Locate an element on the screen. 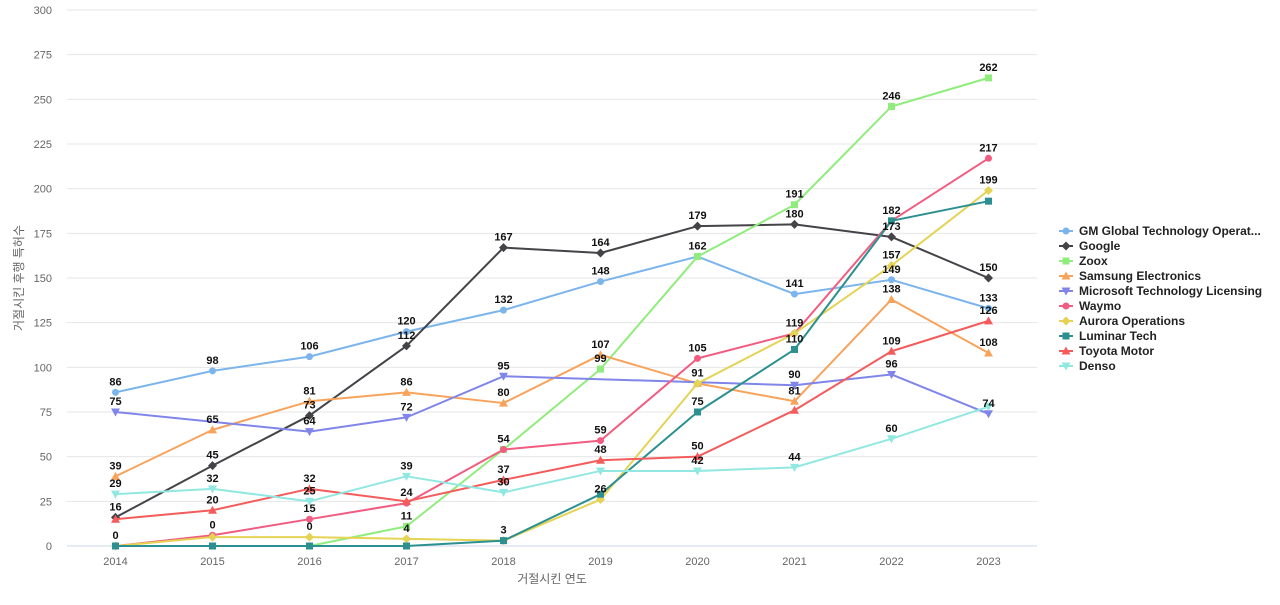 This screenshot has height=605, width=1280. data-label: 26 is located at coordinates (600, 490).